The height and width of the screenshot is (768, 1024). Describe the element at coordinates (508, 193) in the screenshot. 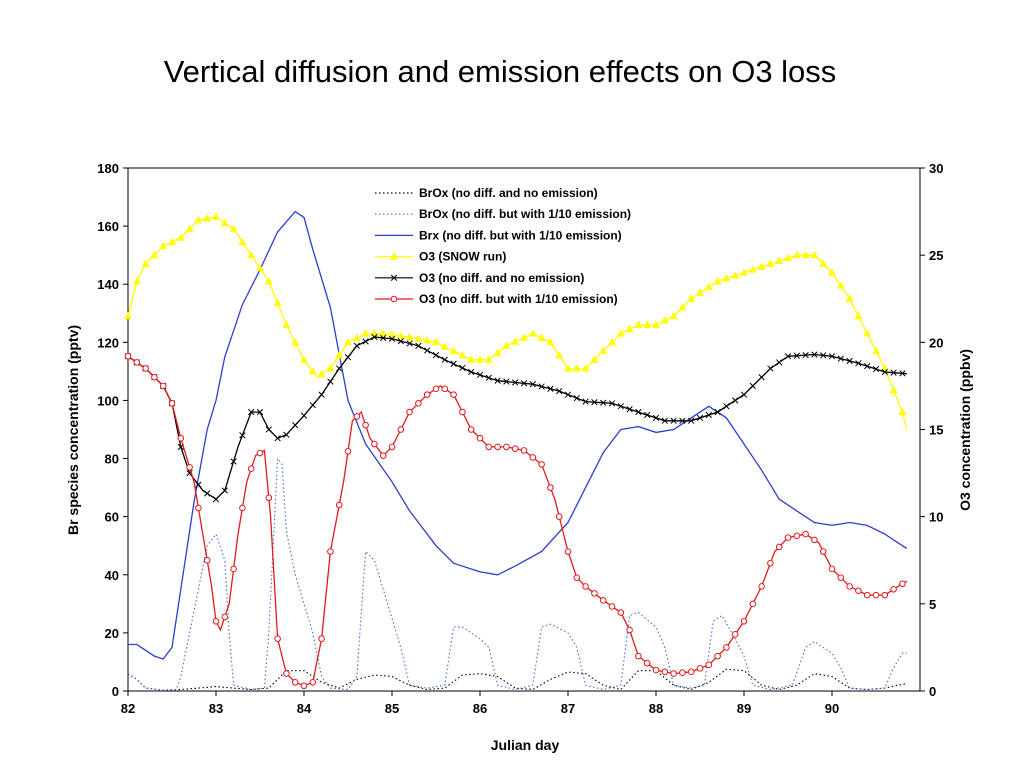

I see `legend-label: BrOx (no diff. and no emission)` at that location.